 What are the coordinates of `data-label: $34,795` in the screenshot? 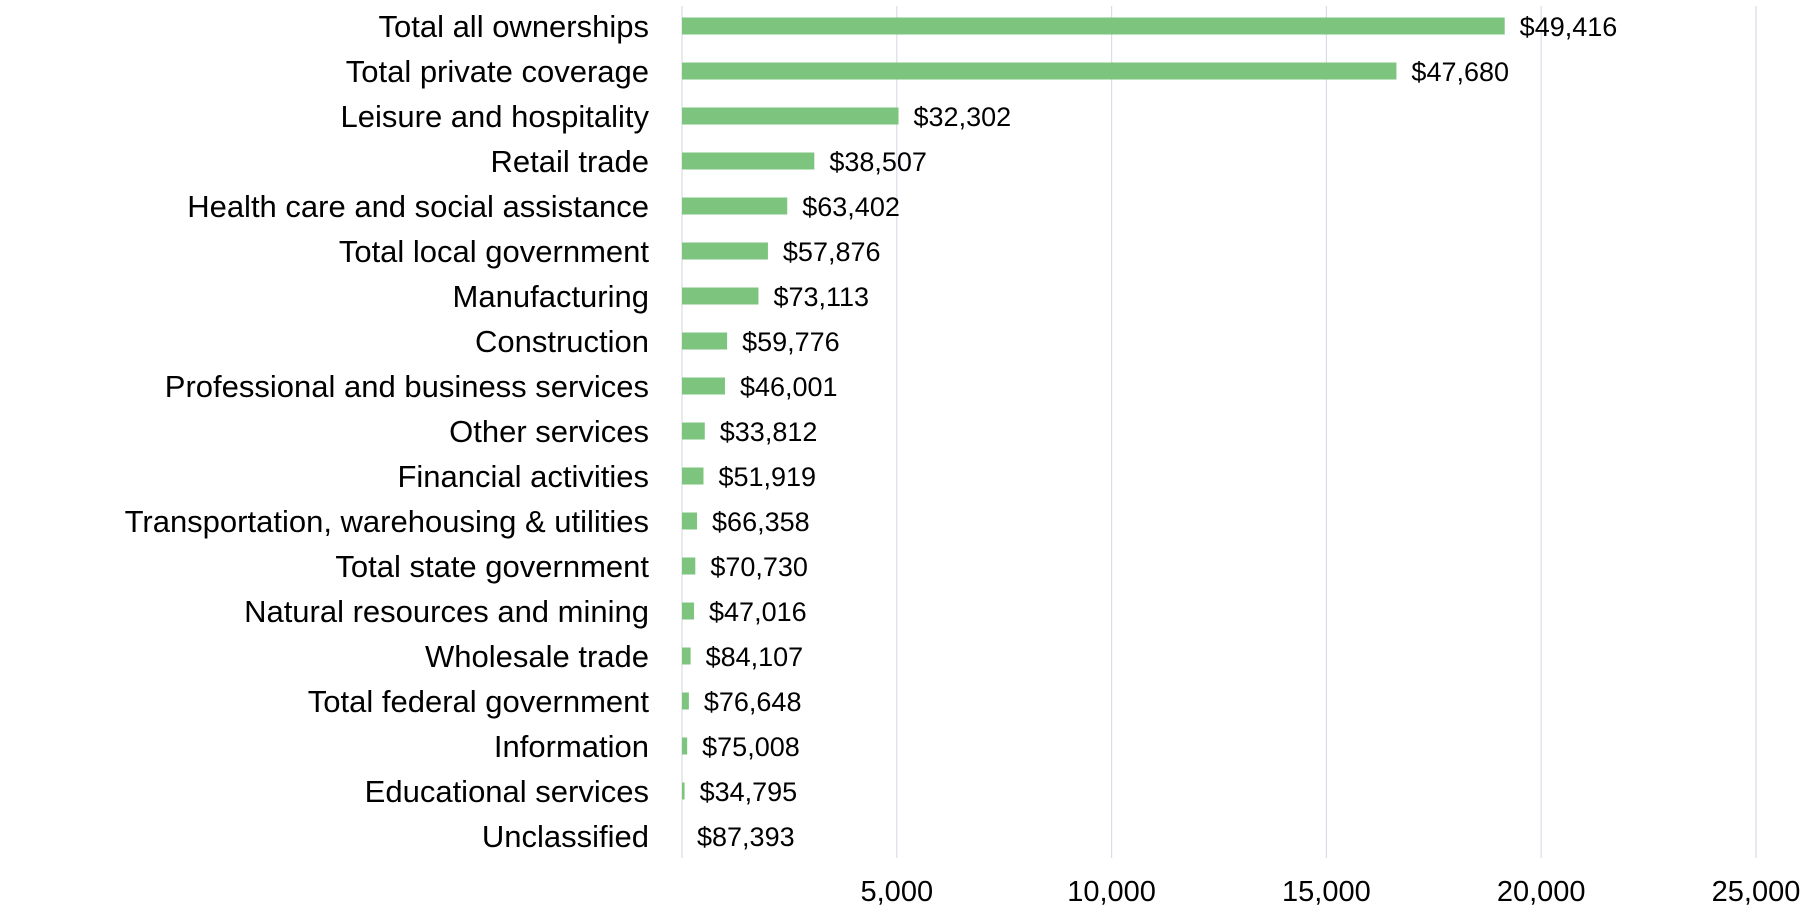 It's located at (749, 792).